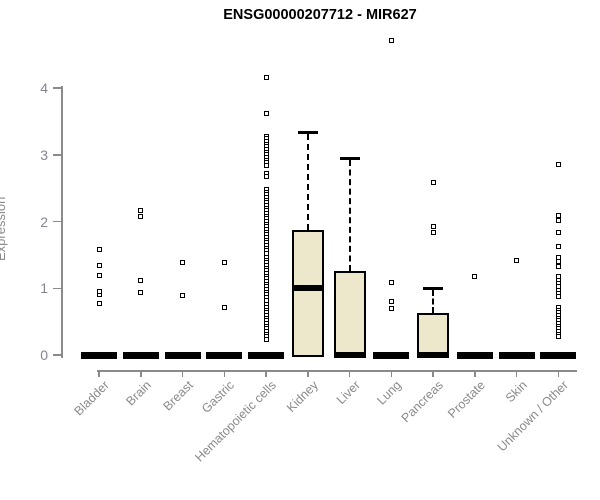 The height and width of the screenshot is (500, 600). Describe the element at coordinates (44, 88) in the screenshot. I see `y-axis-tick-label: 4` at that location.